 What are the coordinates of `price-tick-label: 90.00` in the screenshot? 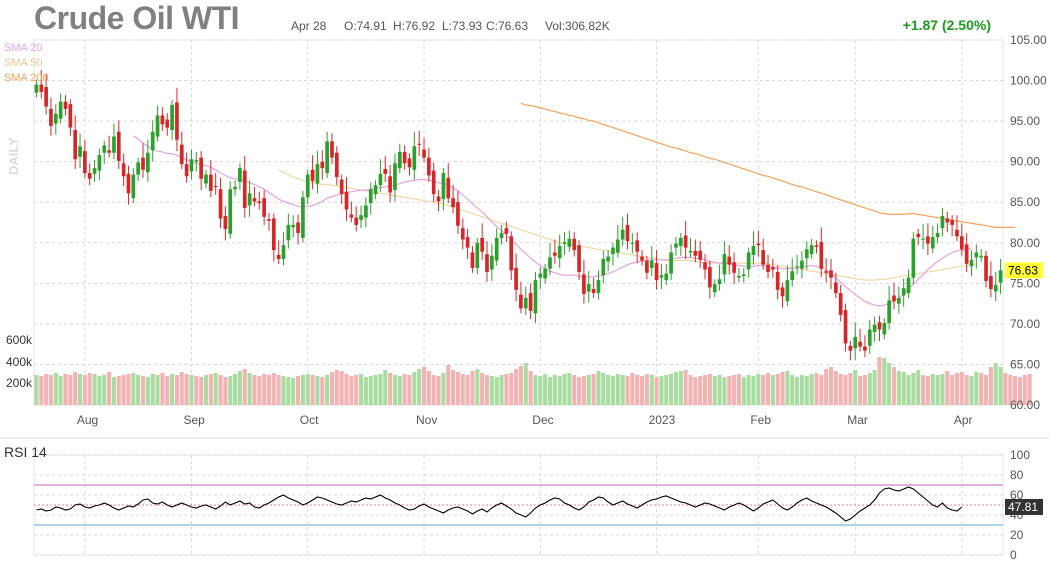 It's located at (1025, 162).